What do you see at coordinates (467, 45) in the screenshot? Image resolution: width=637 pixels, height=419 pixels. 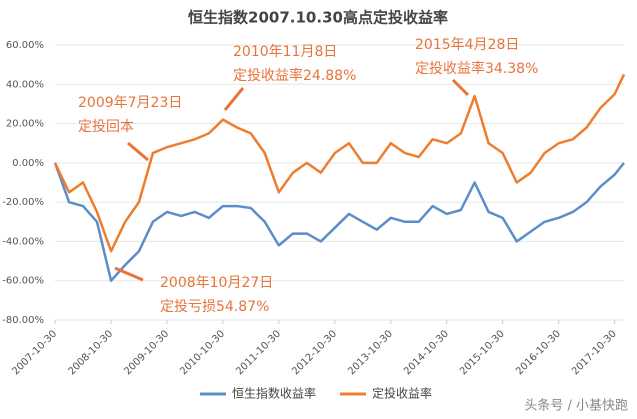 I see `annotation: 2015年4月28日` at bounding box center [467, 45].